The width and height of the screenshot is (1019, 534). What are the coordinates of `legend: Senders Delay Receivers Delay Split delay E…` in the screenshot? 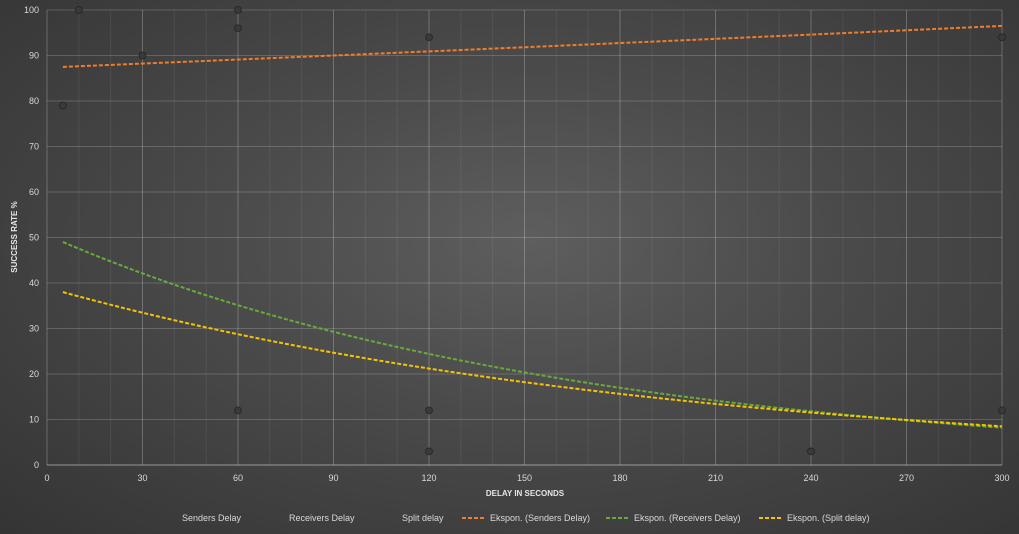 It's located at (526, 518).